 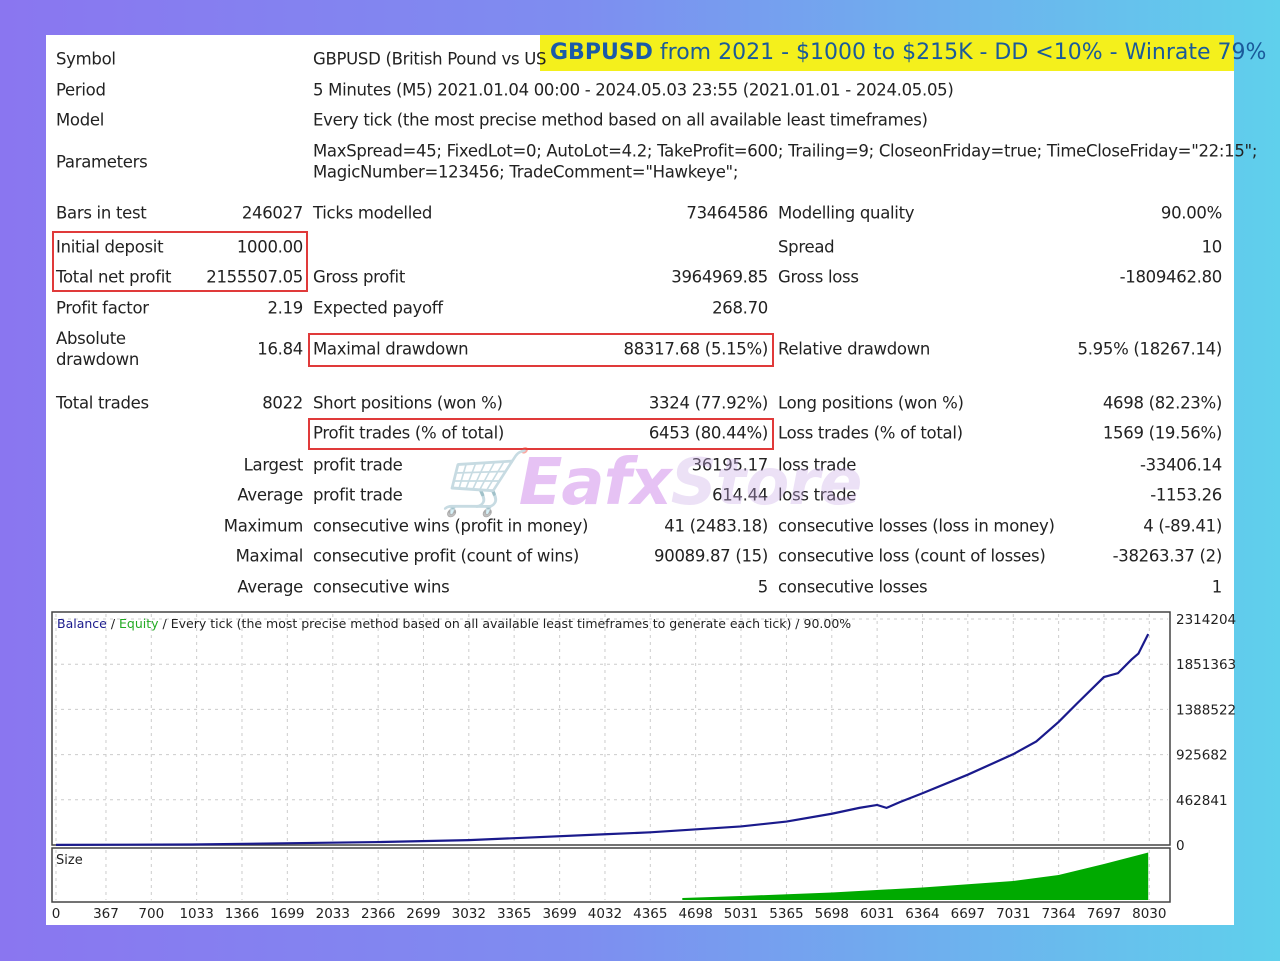 What do you see at coordinates (1191, 213) in the screenshot?
I see `stat-value: 90.00%` at bounding box center [1191, 213].